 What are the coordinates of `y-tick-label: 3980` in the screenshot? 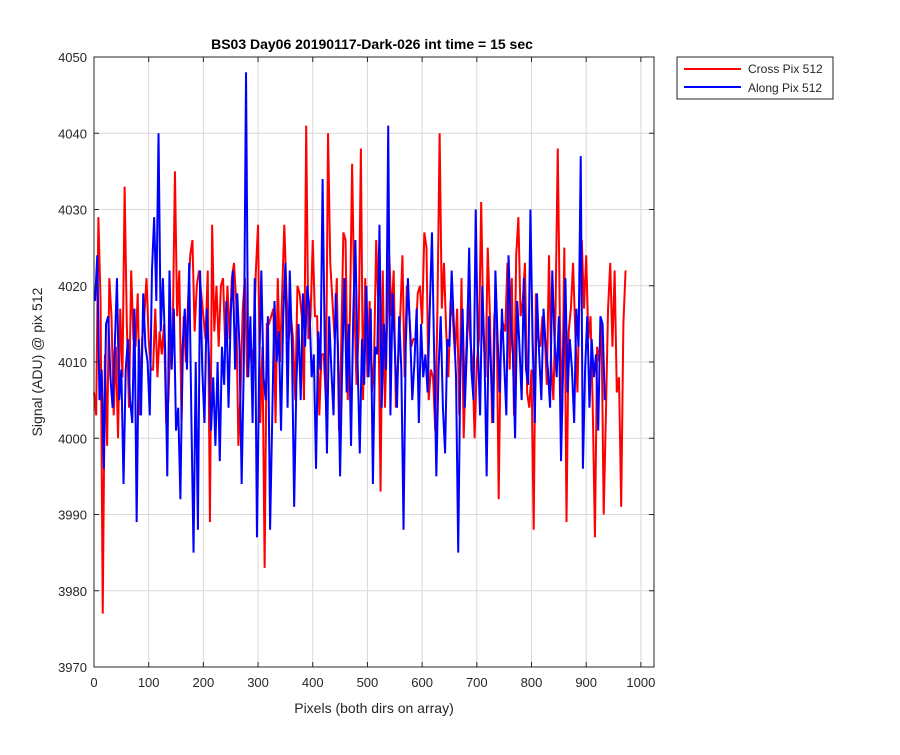 It's located at (72, 591).